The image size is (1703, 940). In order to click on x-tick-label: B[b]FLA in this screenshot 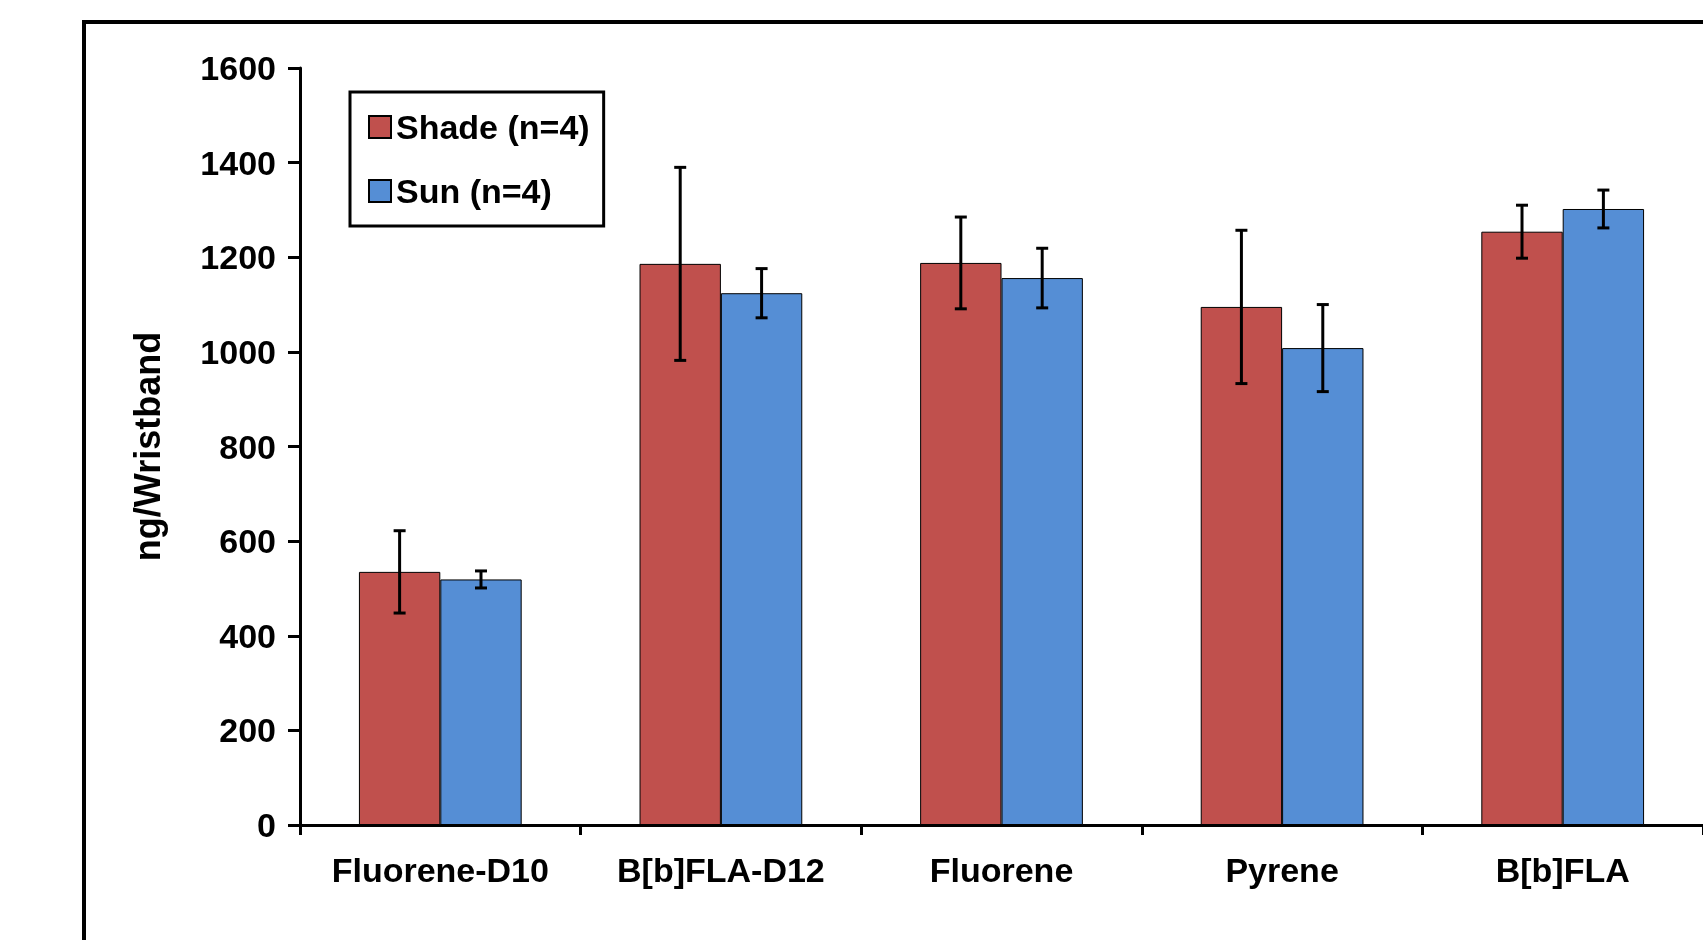, I will do `click(1562, 870)`.